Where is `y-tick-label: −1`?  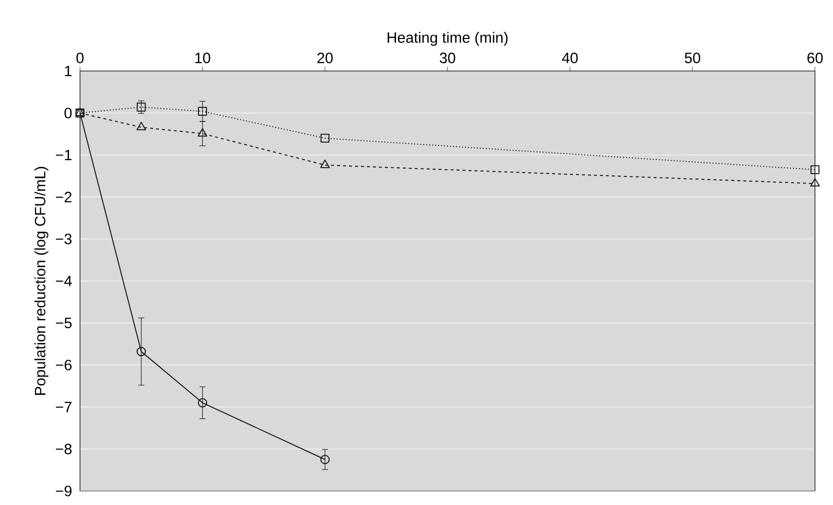 y-tick-label: −1 is located at coordinates (64, 155).